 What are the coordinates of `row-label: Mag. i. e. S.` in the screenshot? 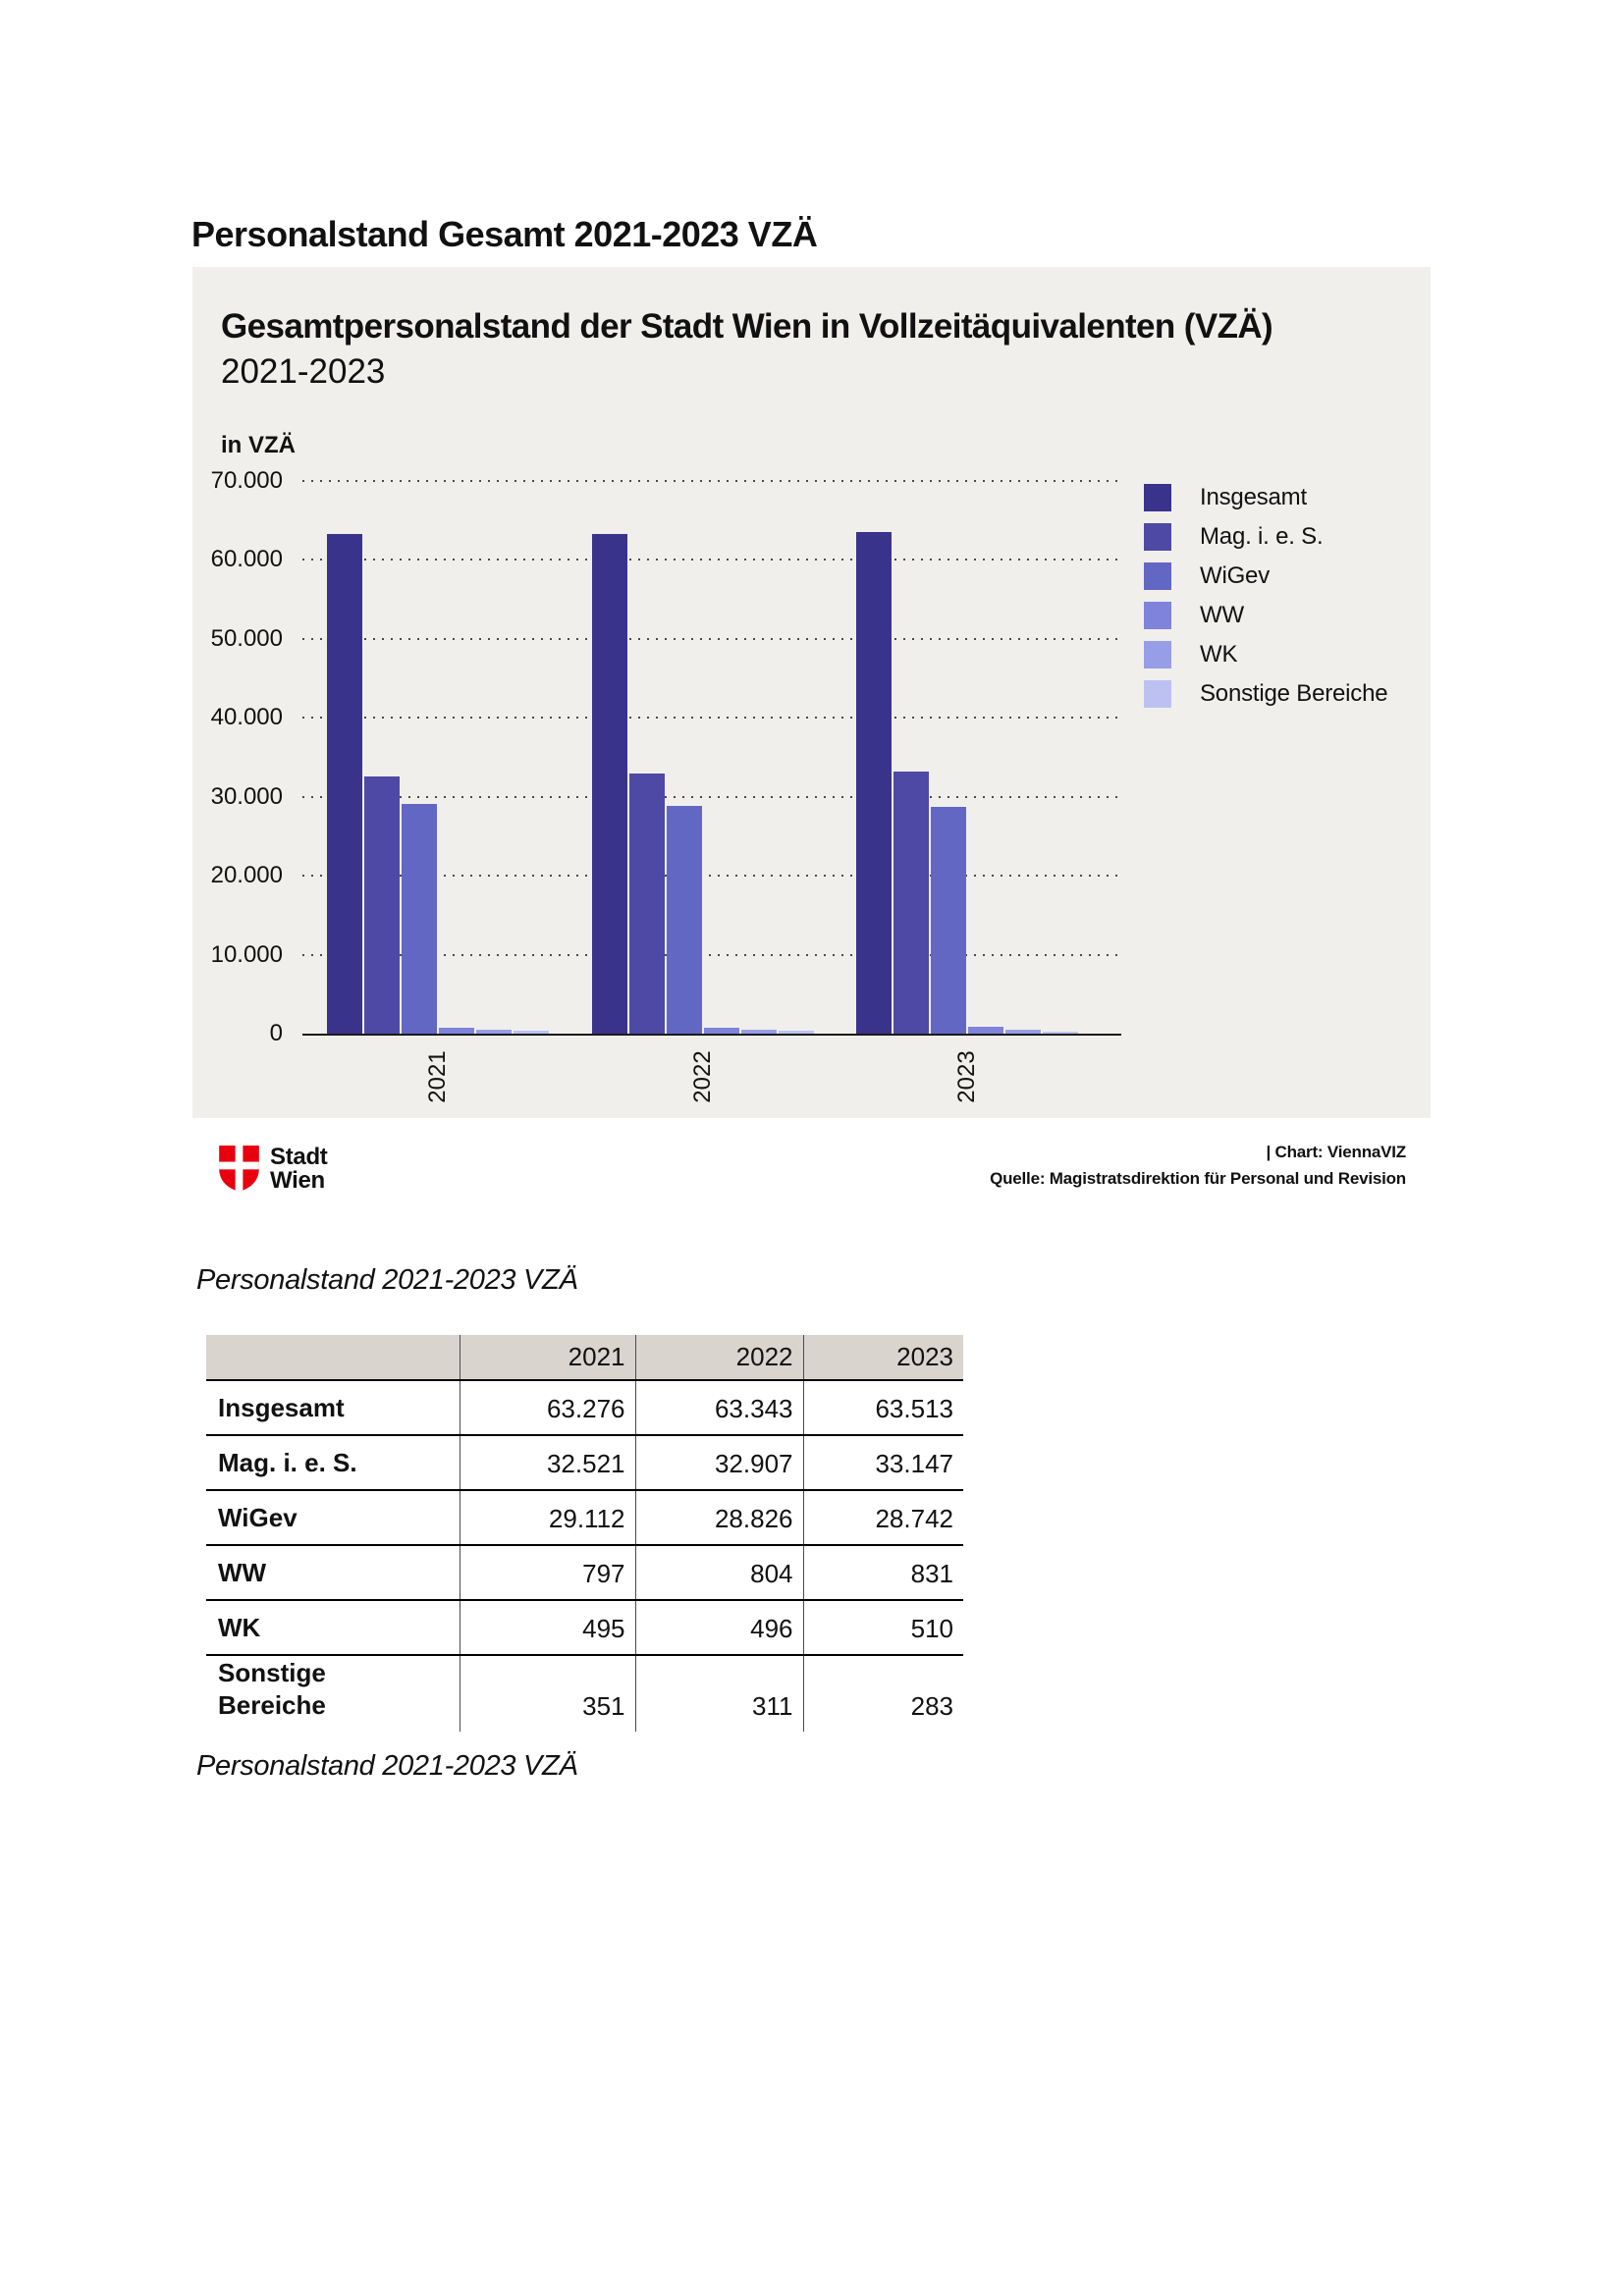 It's located at (333, 1463).